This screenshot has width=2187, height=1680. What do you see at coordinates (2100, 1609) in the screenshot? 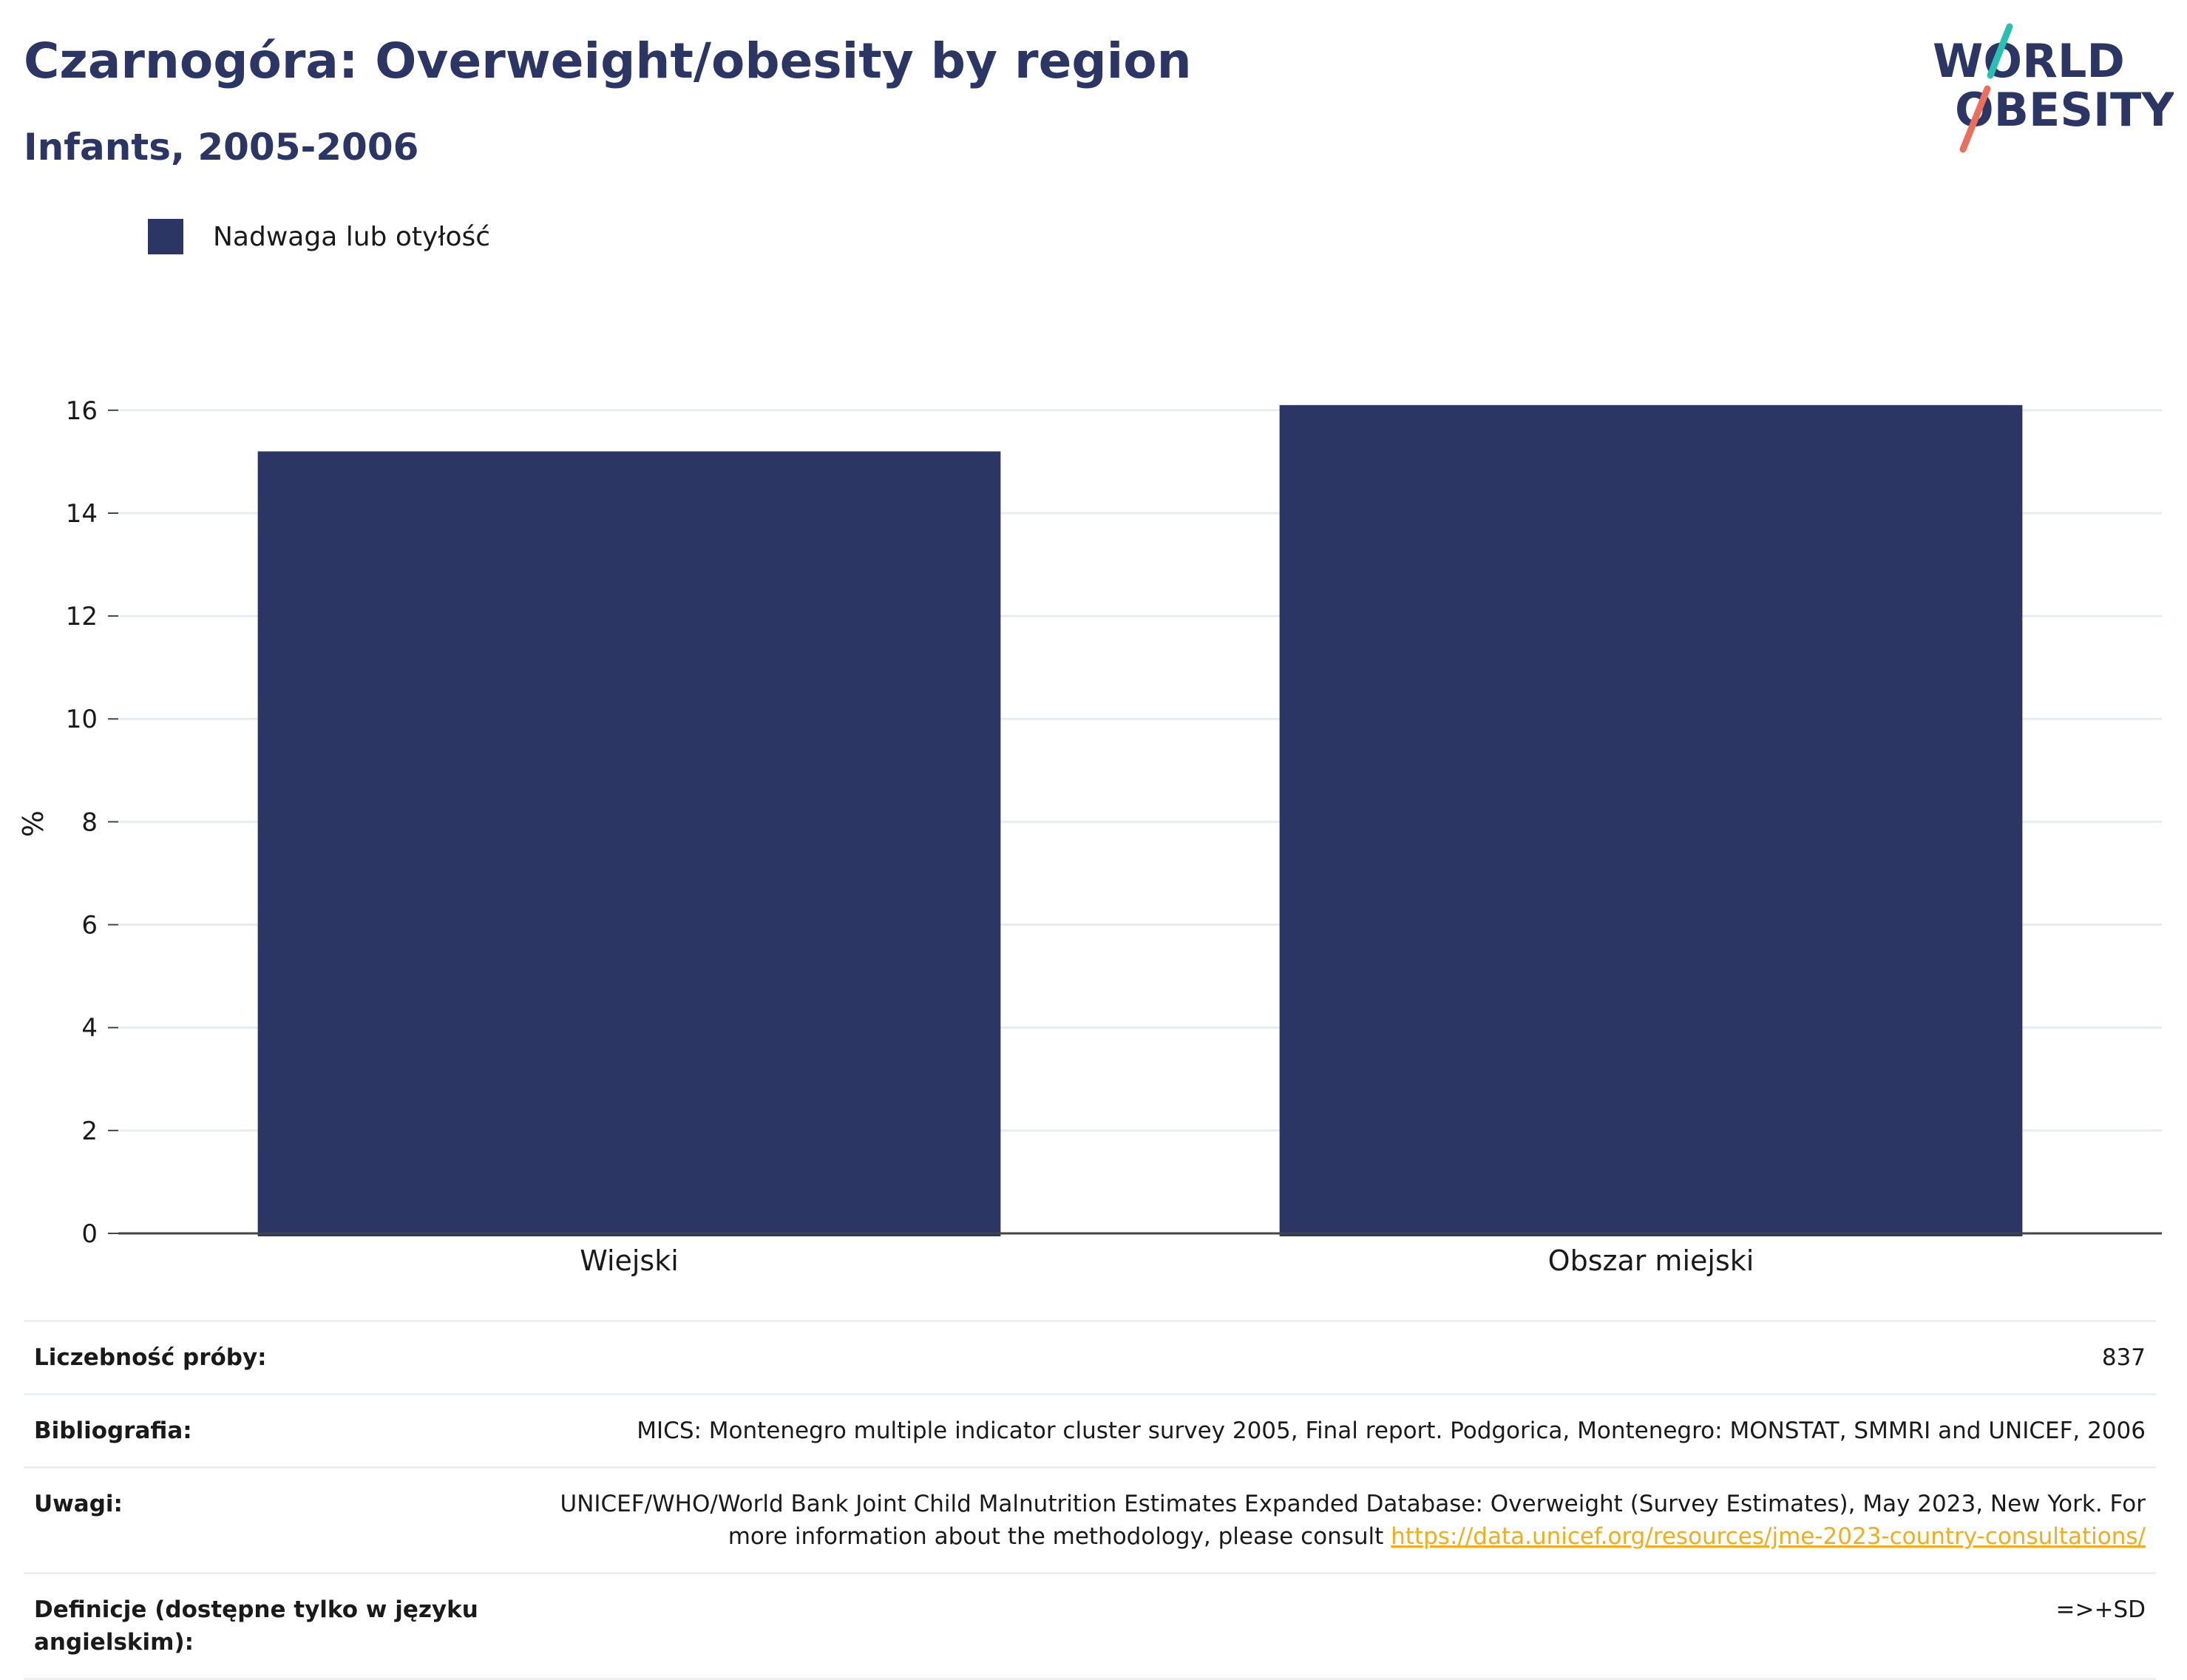
I see `info-value: =>+SD` at bounding box center [2100, 1609].